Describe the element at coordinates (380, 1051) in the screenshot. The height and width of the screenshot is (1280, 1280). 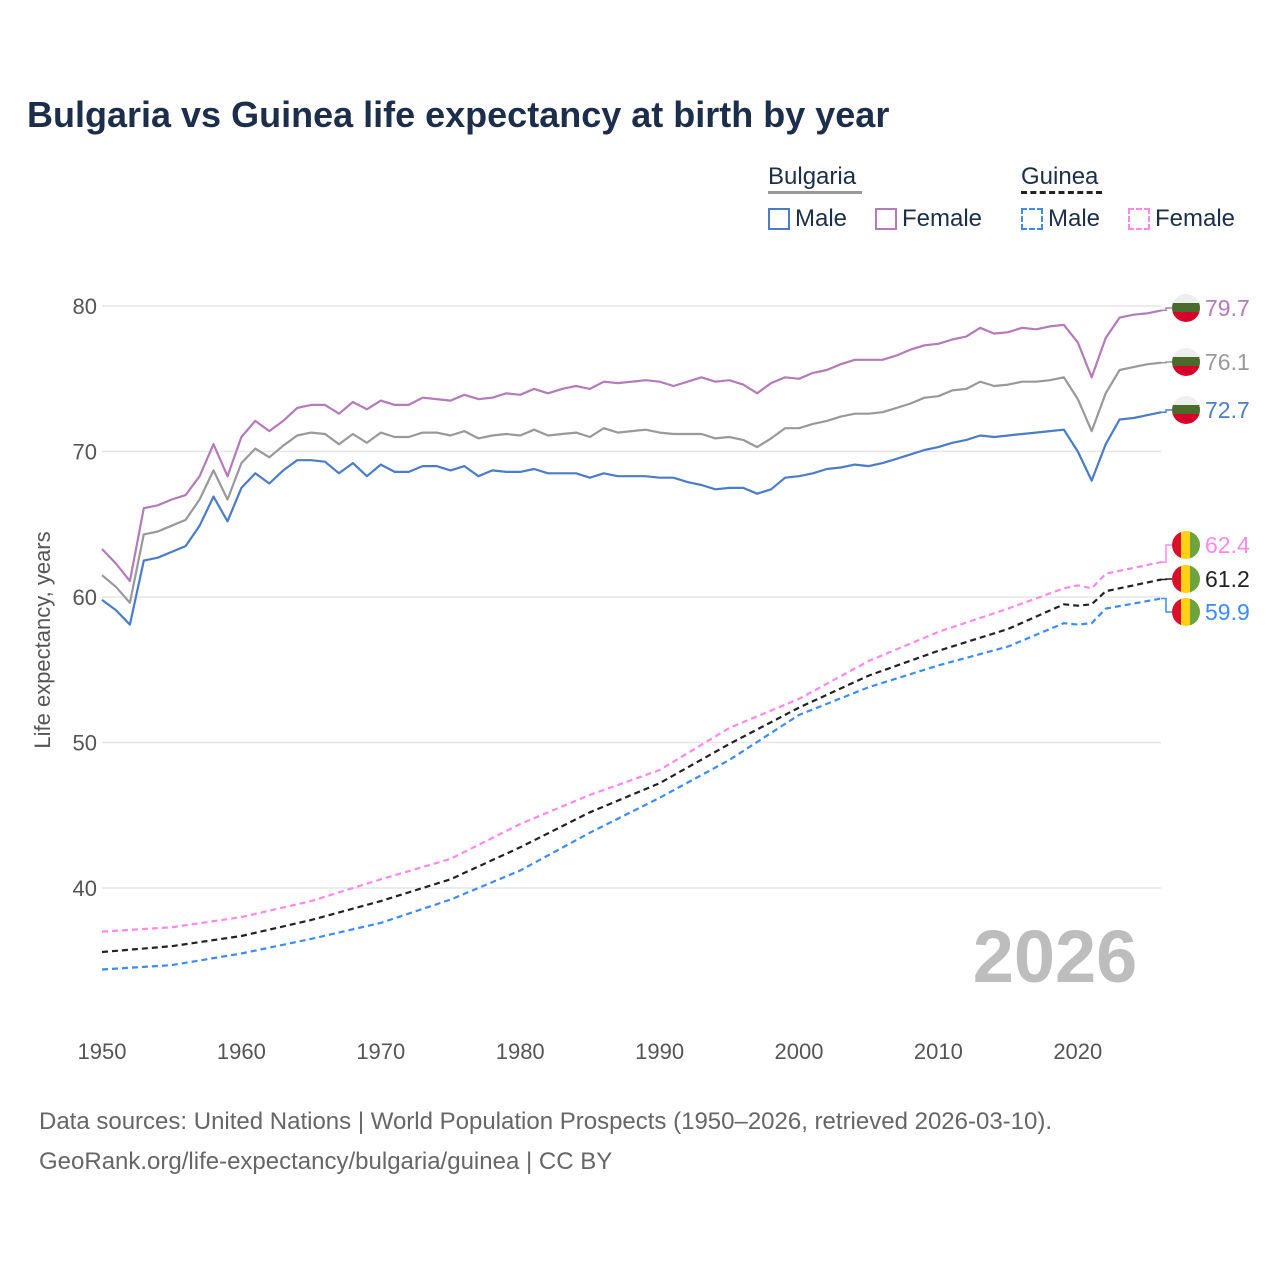
I see `x-tick-label: 1970` at that location.